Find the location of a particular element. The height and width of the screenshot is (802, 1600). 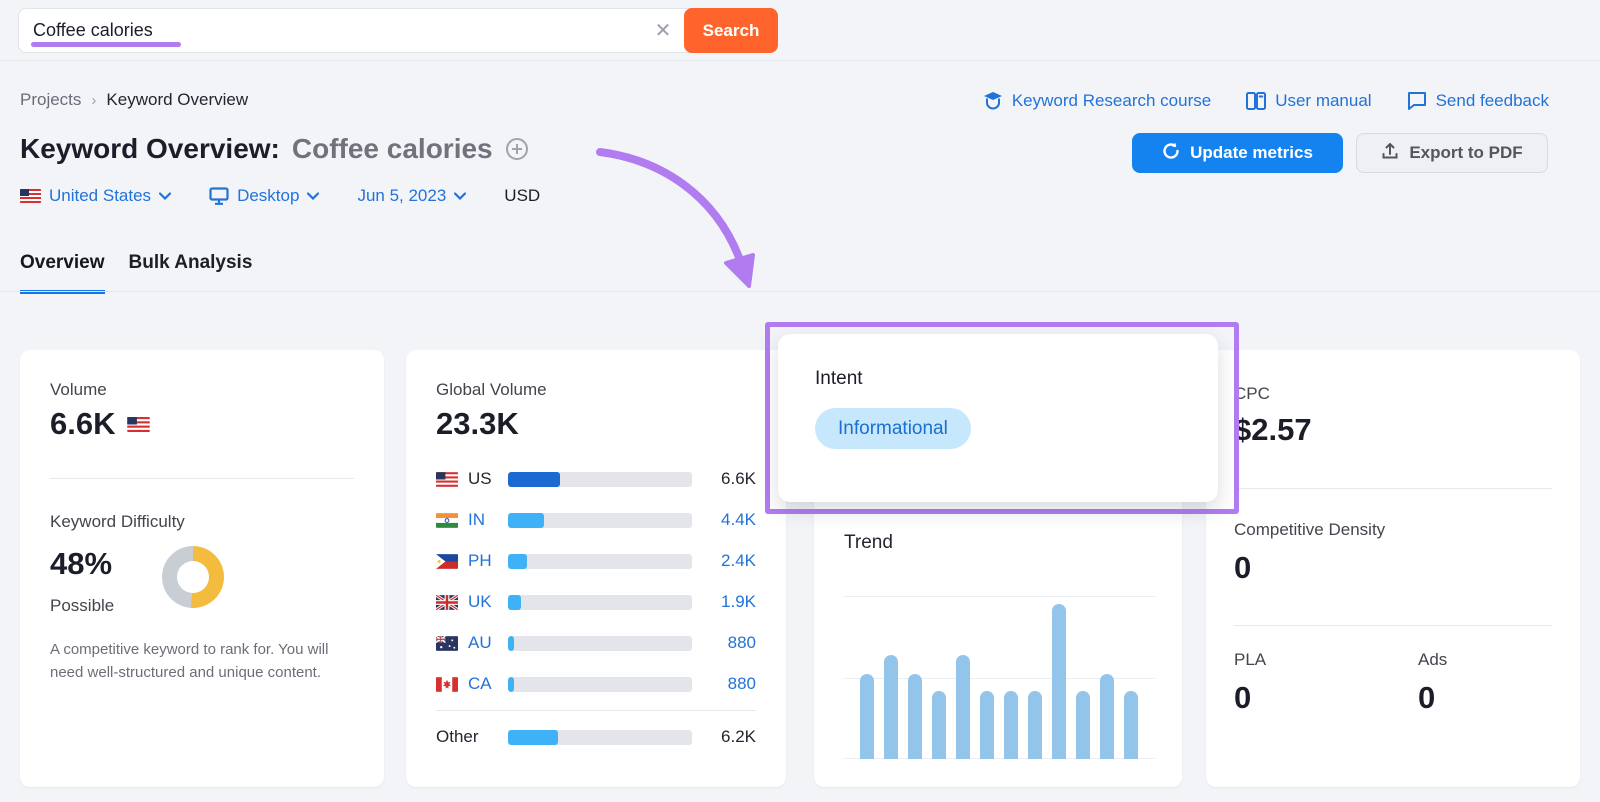

send-feedback-link: Send feedback is located at coordinates (1477, 101).